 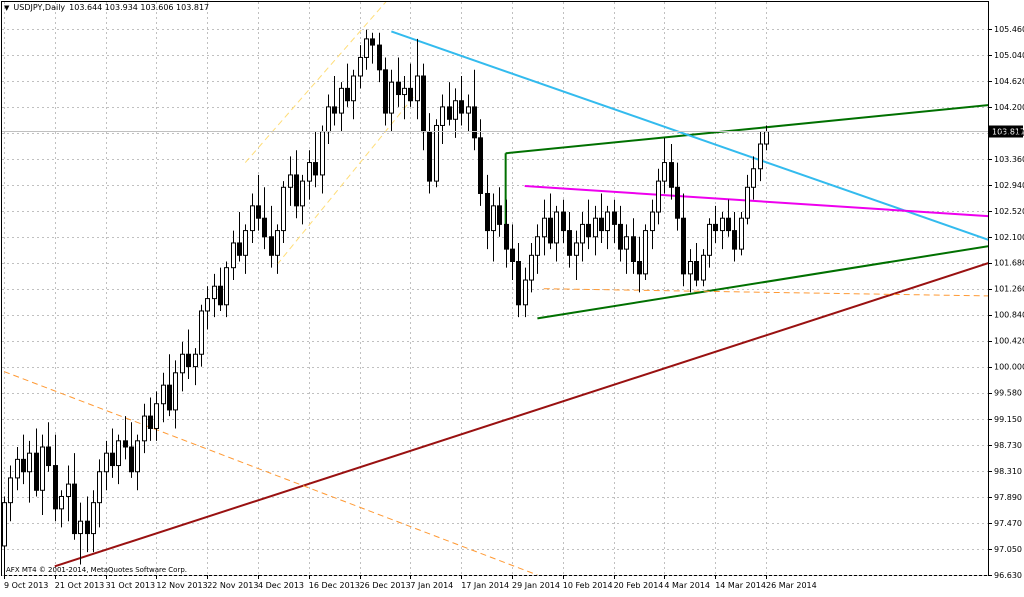 I want to click on y-tick-label: 100.000, so click(x=1009, y=367).